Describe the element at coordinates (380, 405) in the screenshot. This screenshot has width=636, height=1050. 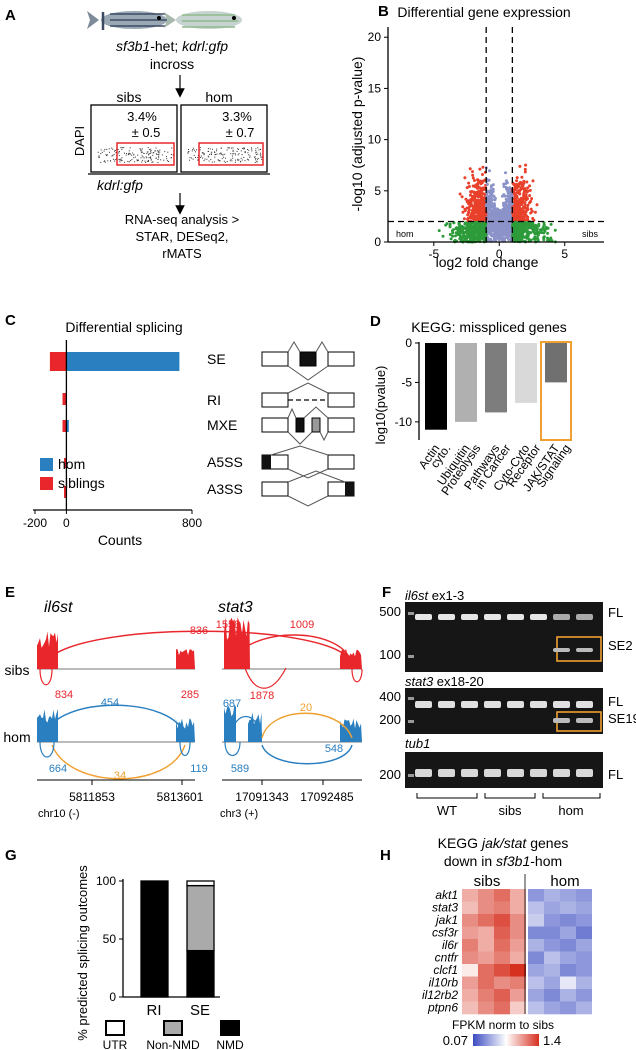
I see `kegg-y-label: log10(pvalue)` at that location.